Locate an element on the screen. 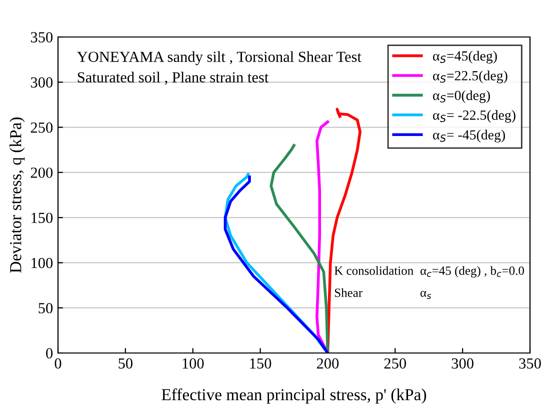 The height and width of the screenshot is (419, 548). line-series is located at coordinates (300, 248).